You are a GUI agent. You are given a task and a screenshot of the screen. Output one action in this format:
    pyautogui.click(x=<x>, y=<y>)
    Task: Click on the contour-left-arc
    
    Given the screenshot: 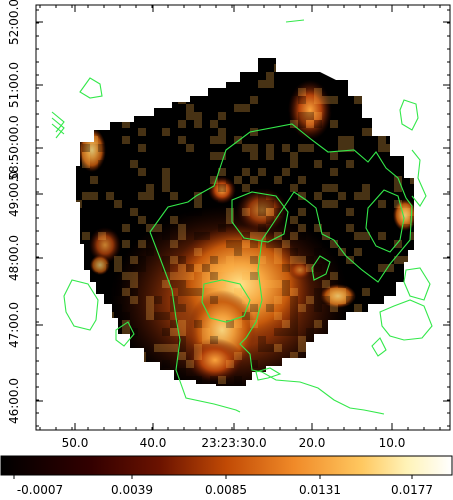 What is the action you would take?
    pyautogui.click(x=195, y=322)
    